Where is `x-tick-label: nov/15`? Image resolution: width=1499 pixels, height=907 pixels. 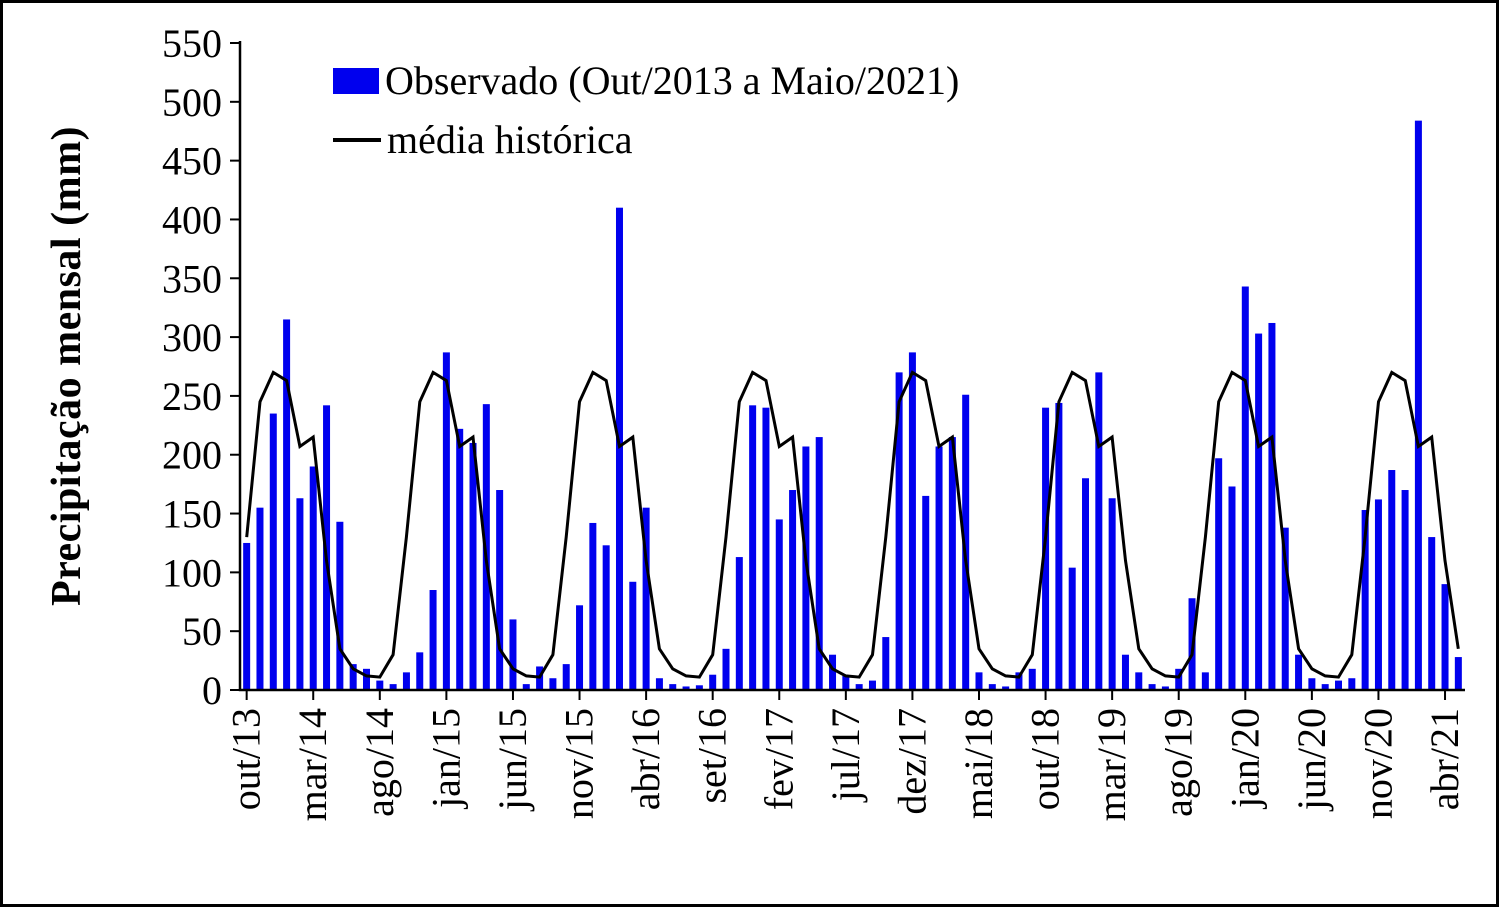
x-tick-label: nov/15 is located at coordinates (579, 763).